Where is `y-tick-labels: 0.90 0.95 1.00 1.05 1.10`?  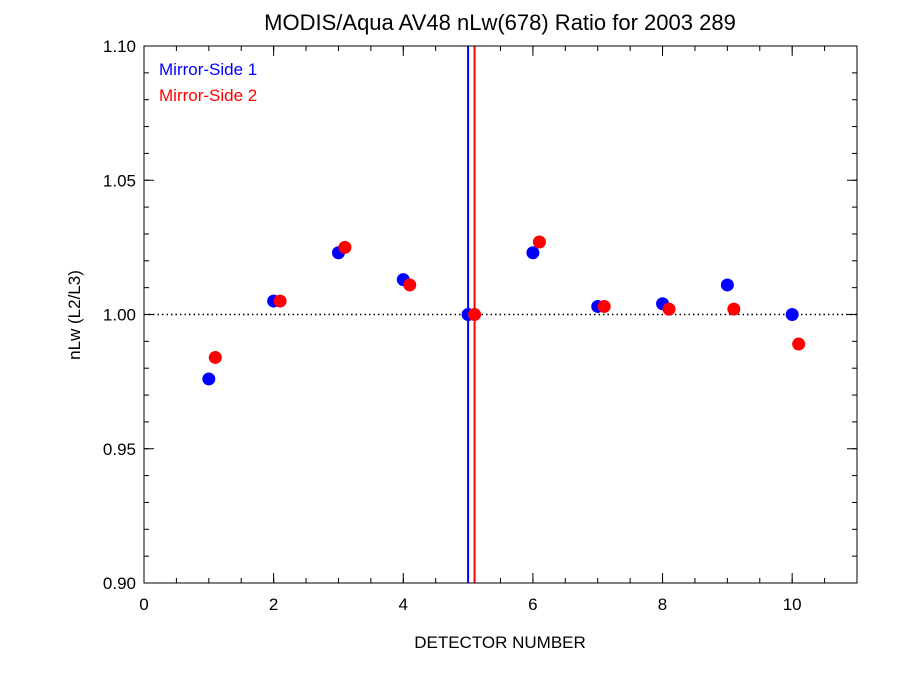
y-tick-labels: 0.90 0.95 1.00 1.05 1.10 is located at coordinates (119, 315).